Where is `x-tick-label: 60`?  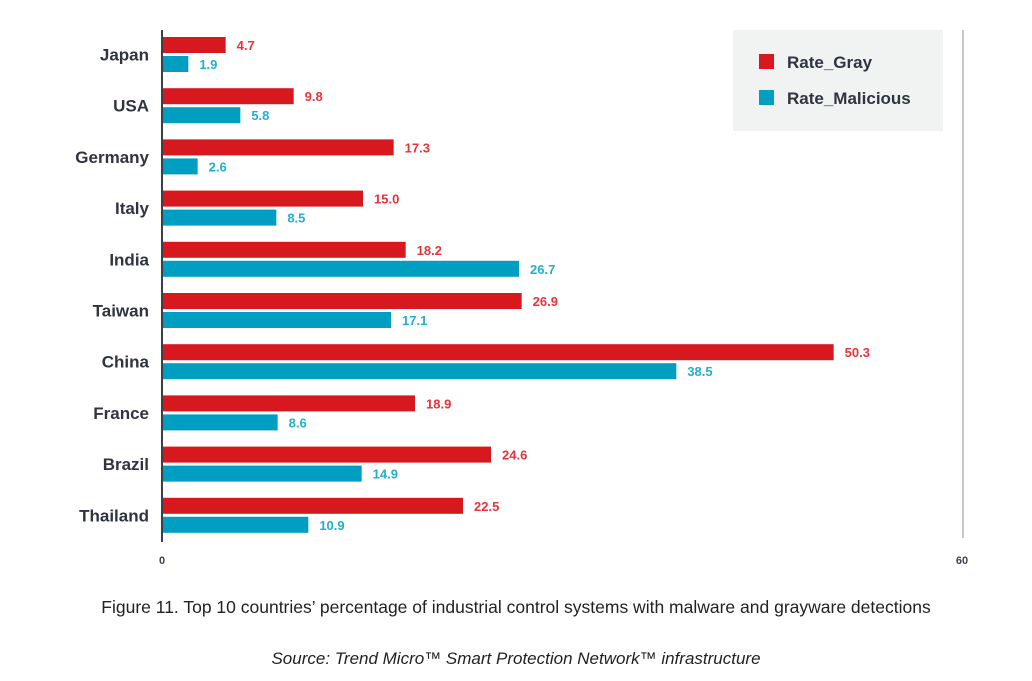 x-tick-label: 60 is located at coordinates (962, 561).